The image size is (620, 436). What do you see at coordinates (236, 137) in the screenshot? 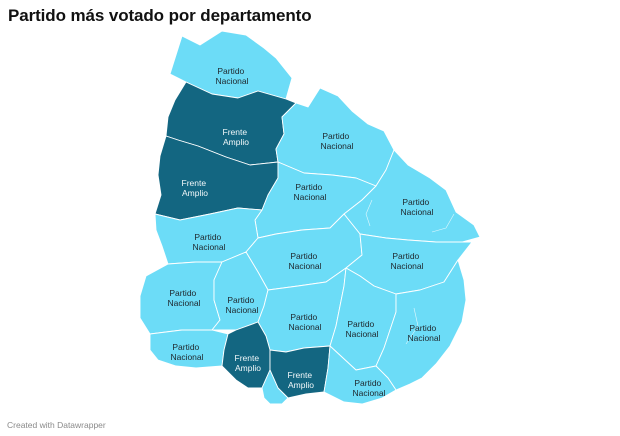
I see `label-salto: Frente Amplio` at bounding box center [236, 137].